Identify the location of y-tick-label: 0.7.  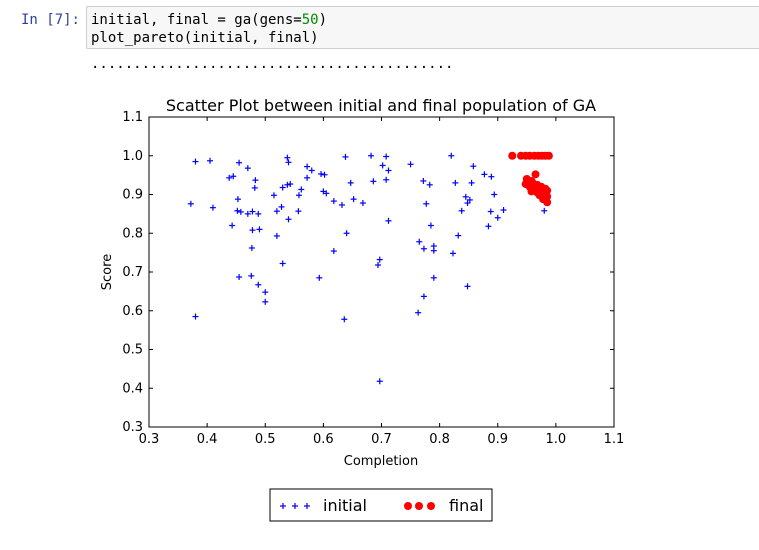
(132, 272).